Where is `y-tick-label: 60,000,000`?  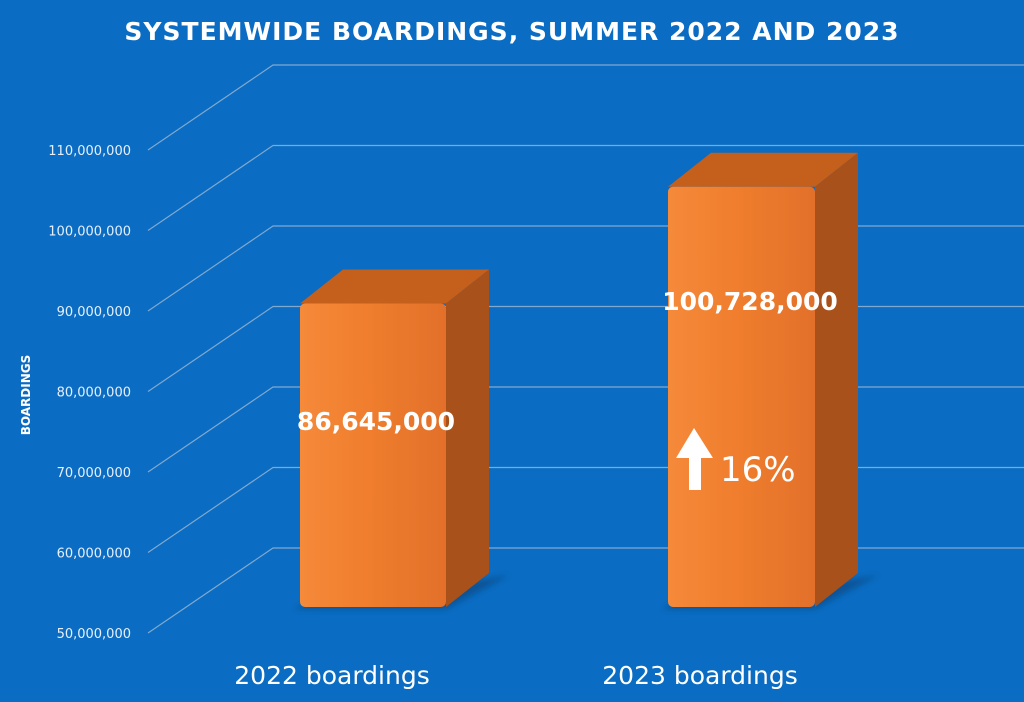 y-tick-label: 60,000,000 is located at coordinates (94, 554).